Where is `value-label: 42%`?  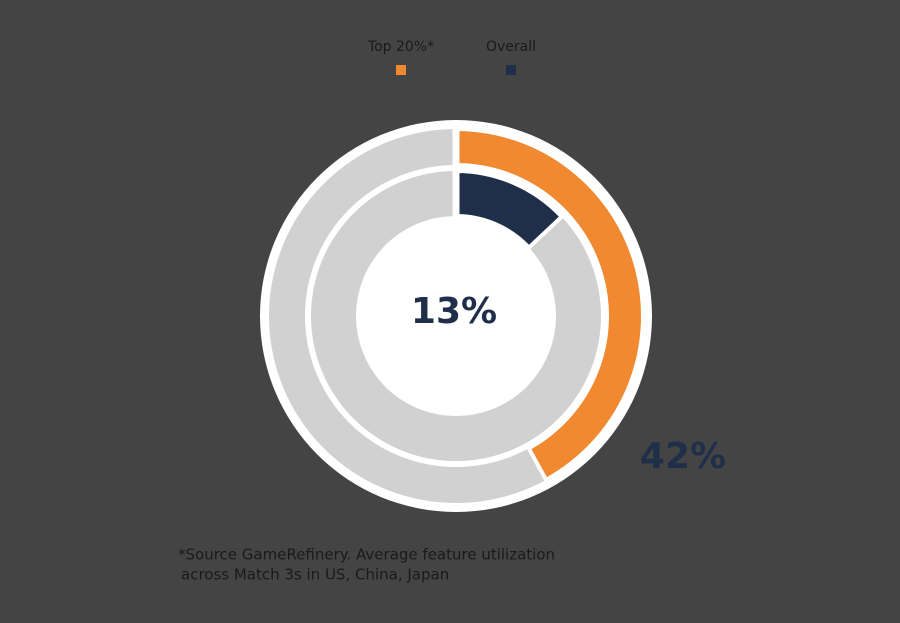
value-label: 42% is located at coordinates (683, 456).